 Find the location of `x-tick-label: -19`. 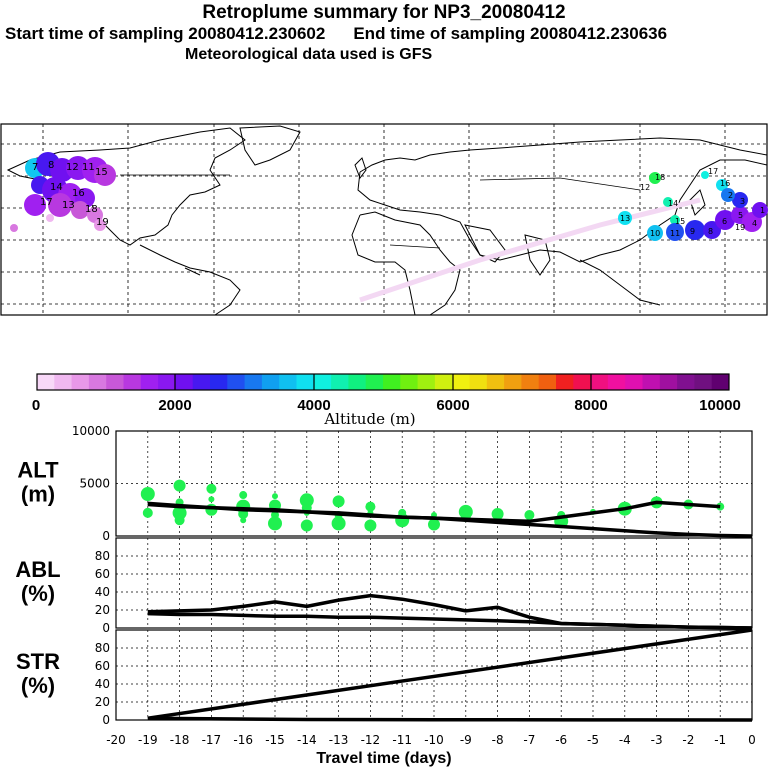

x-tick-label: -19 is located at coordinates (148, 740).